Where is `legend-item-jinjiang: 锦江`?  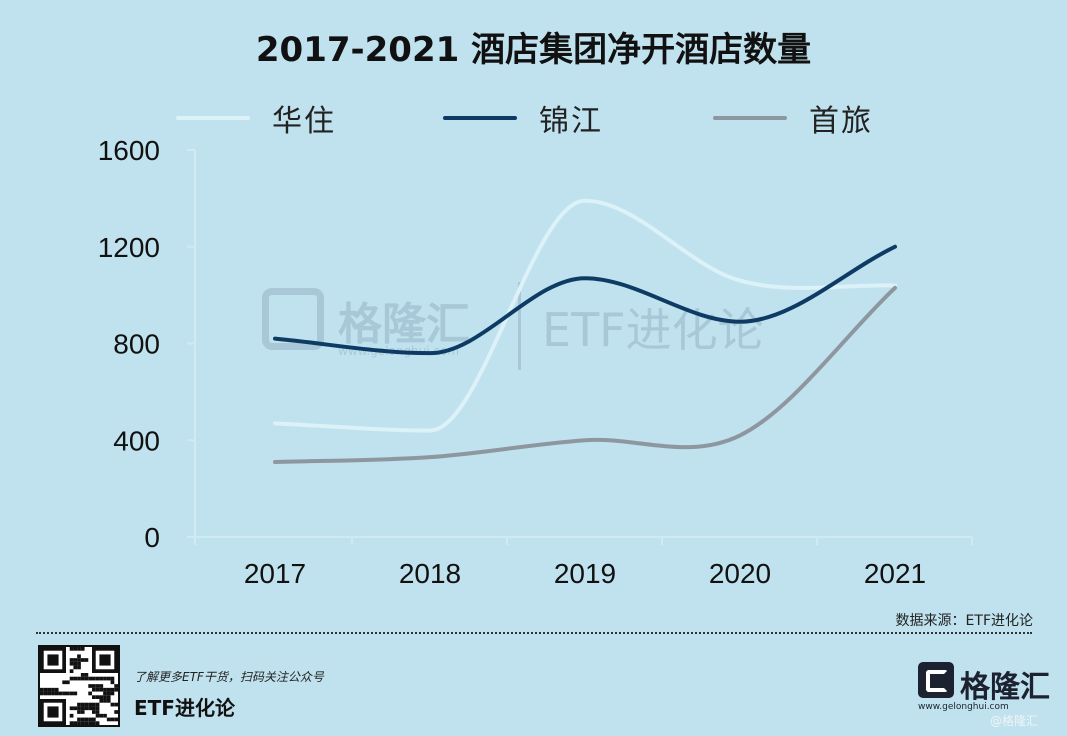
legend-item-jinjiang: 锦江 is located at coordinates (523, 118).